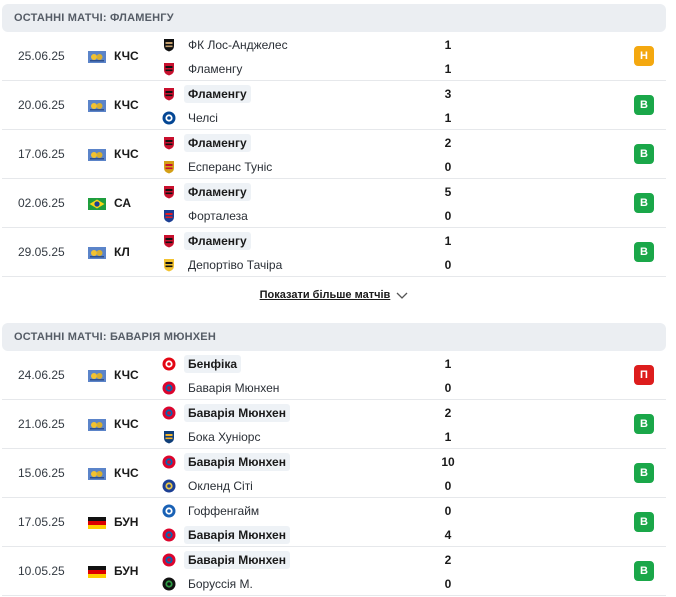 The width and height of the screenshot is (676, 597). Describe the element at coordinates (41, 571) in the screenshot. I see `match-date: 10.05.25` at that location.